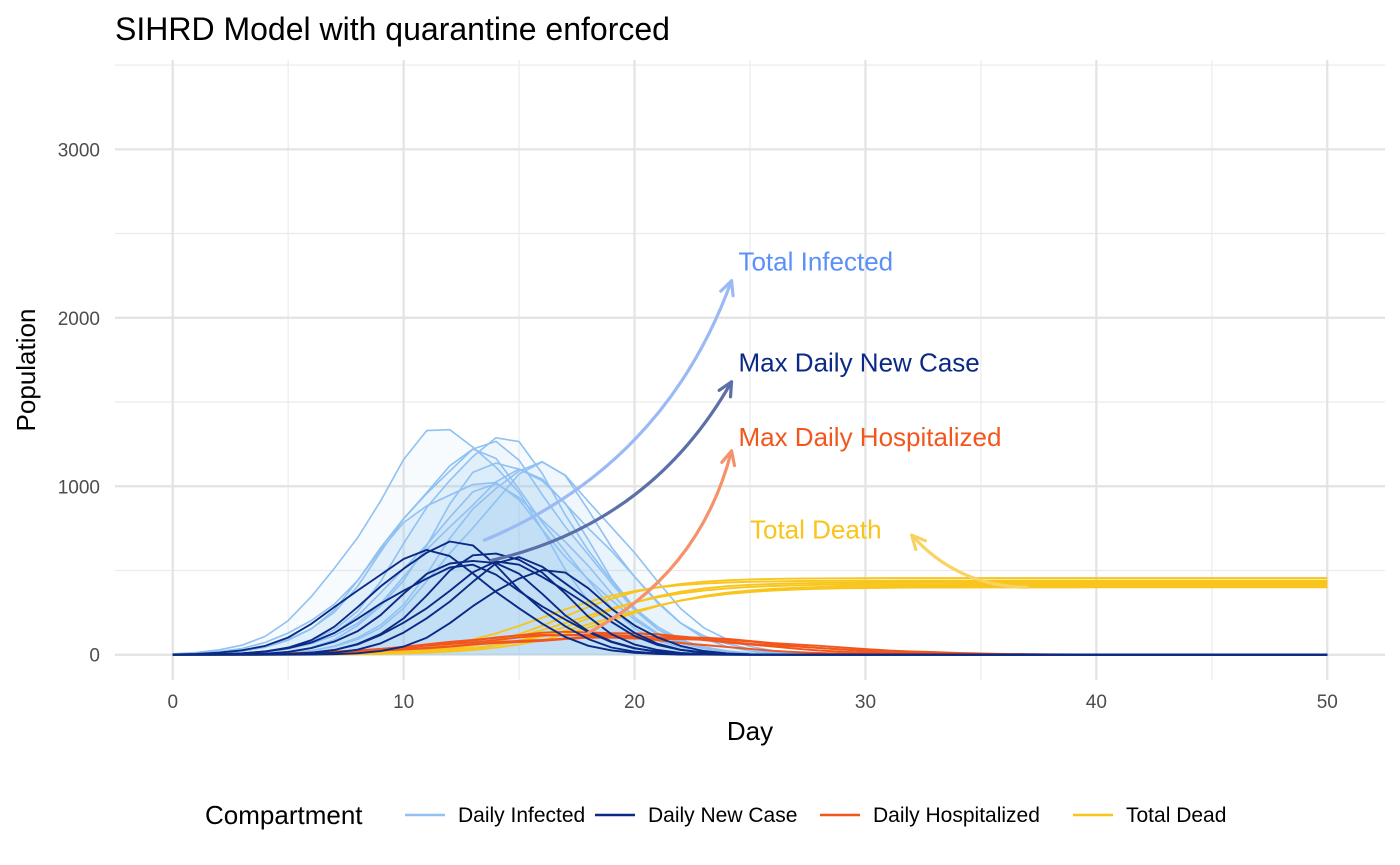 This screenshot has height=865, width=1400. Describe the element at coordinates (865, 702) in the screenshot. I see `x-tick-label: 30` at that location.